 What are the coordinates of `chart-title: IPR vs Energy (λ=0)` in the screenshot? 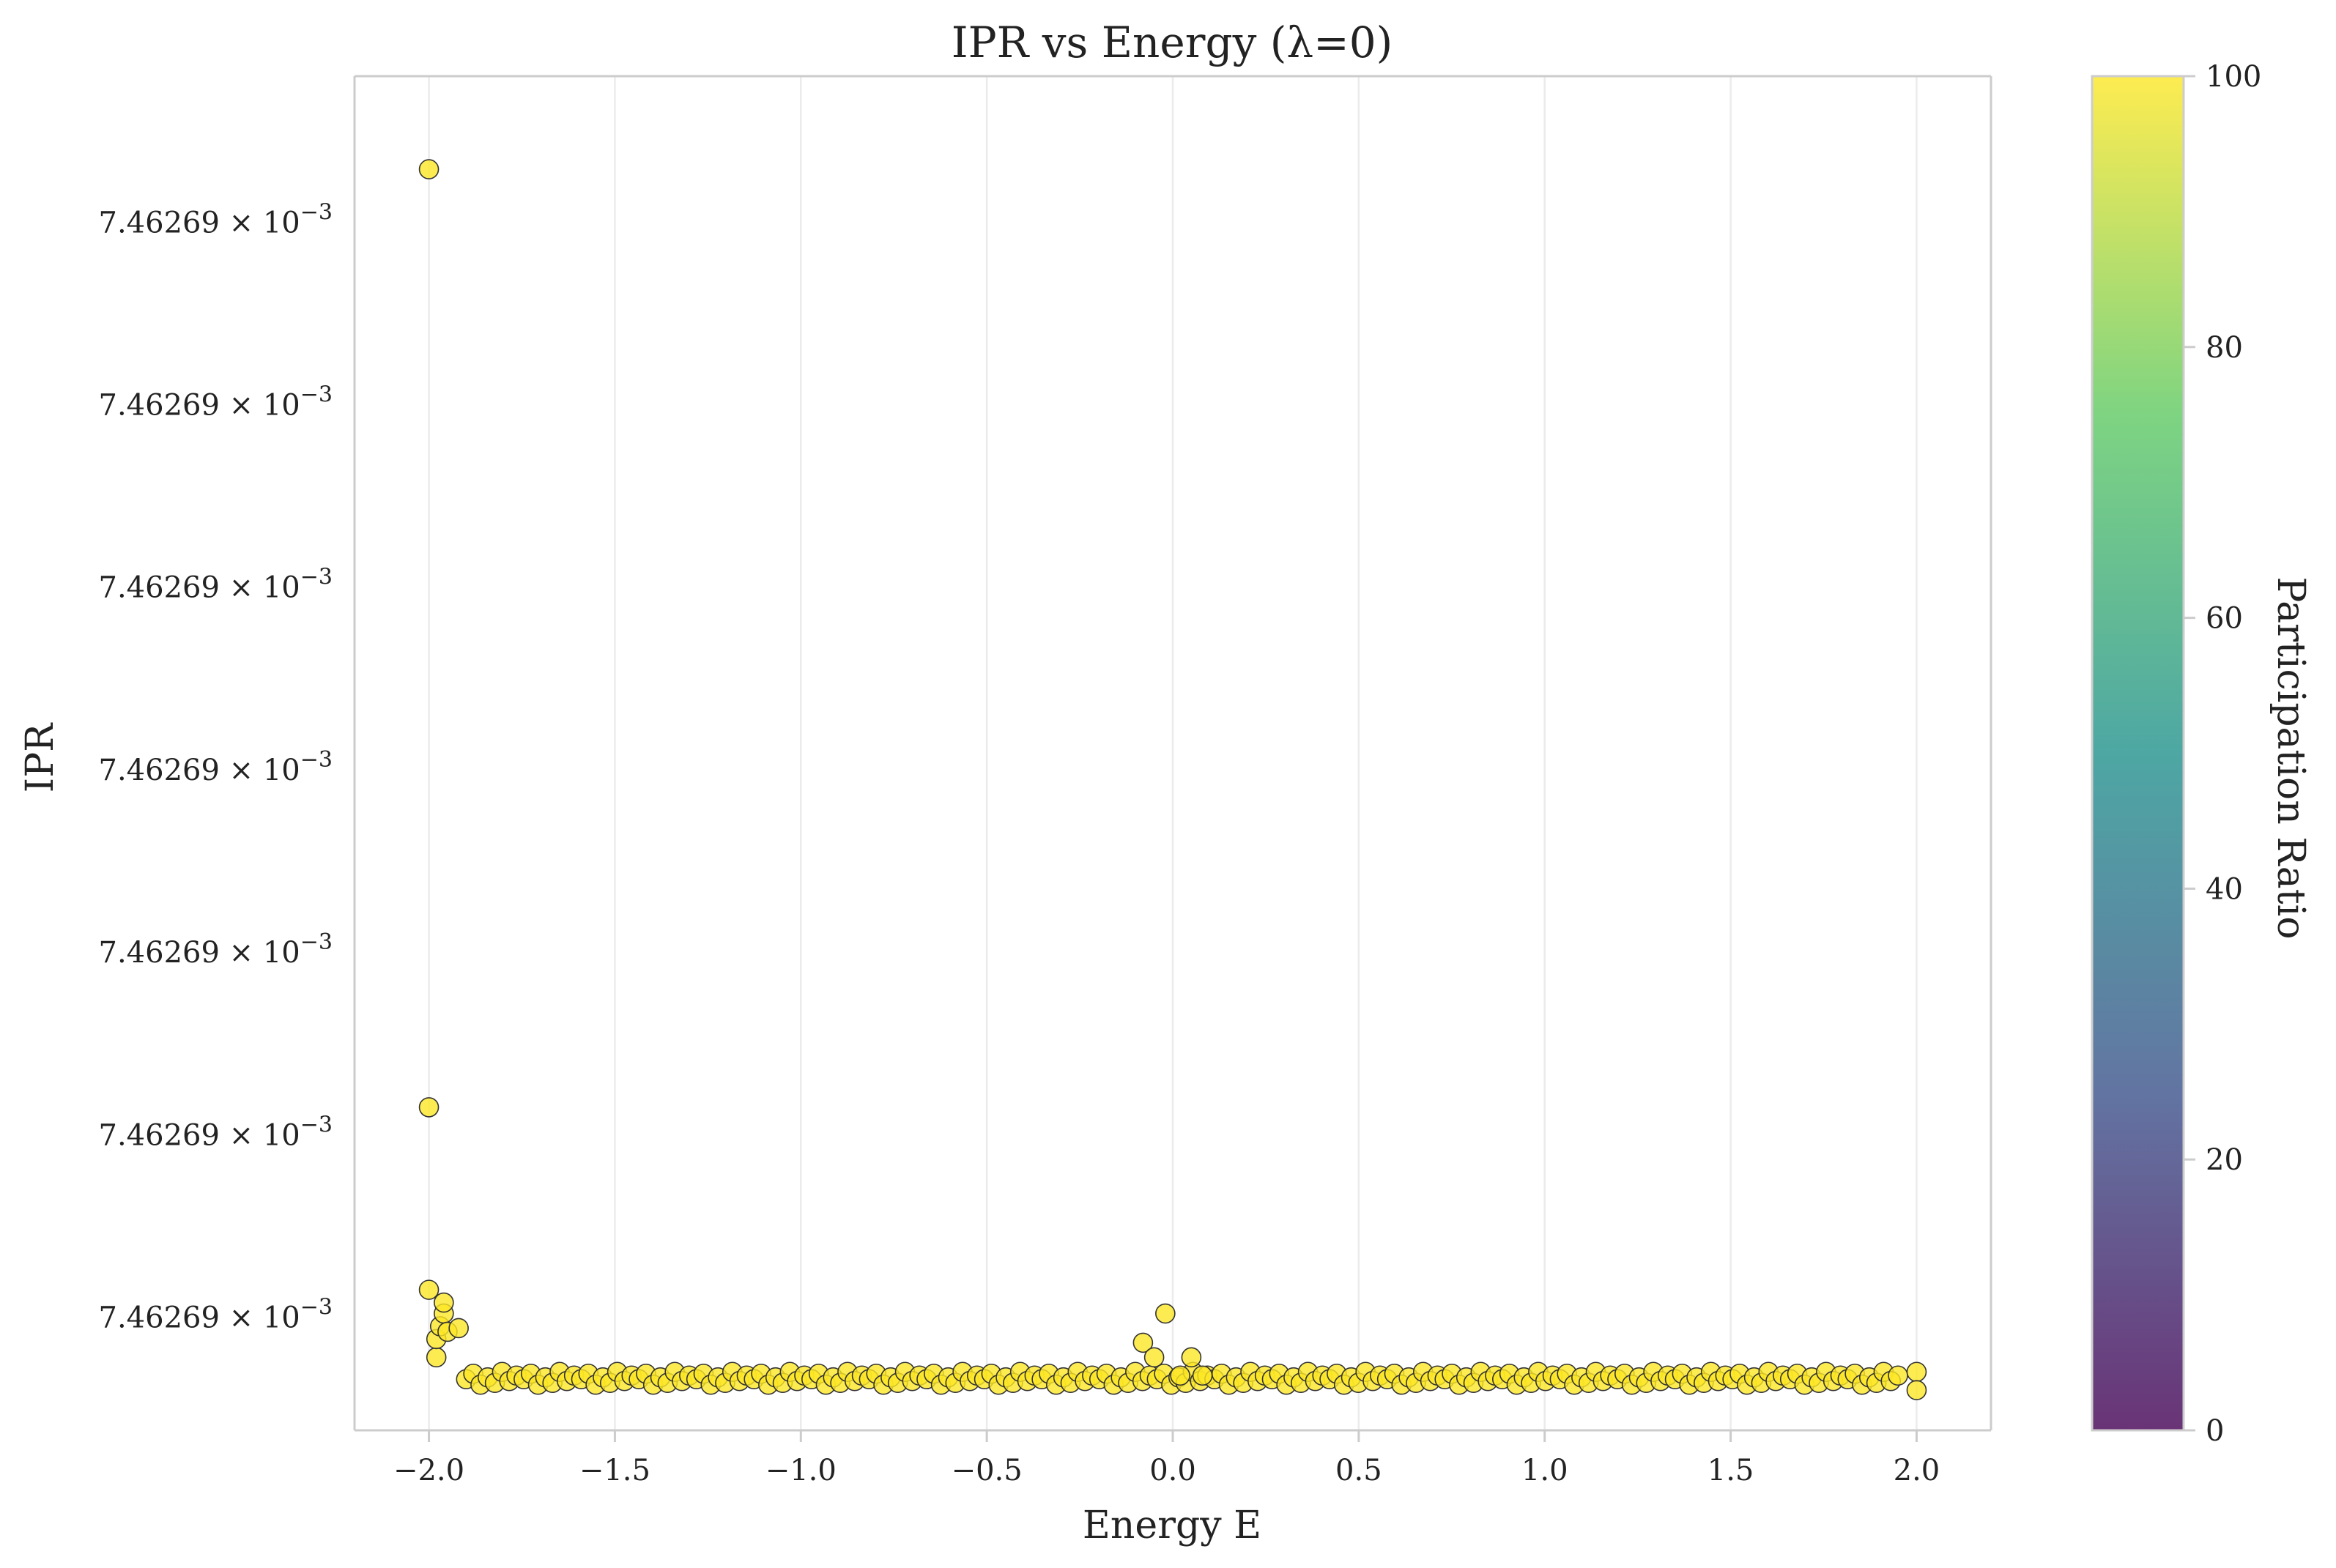 It's located at (1172, 42).